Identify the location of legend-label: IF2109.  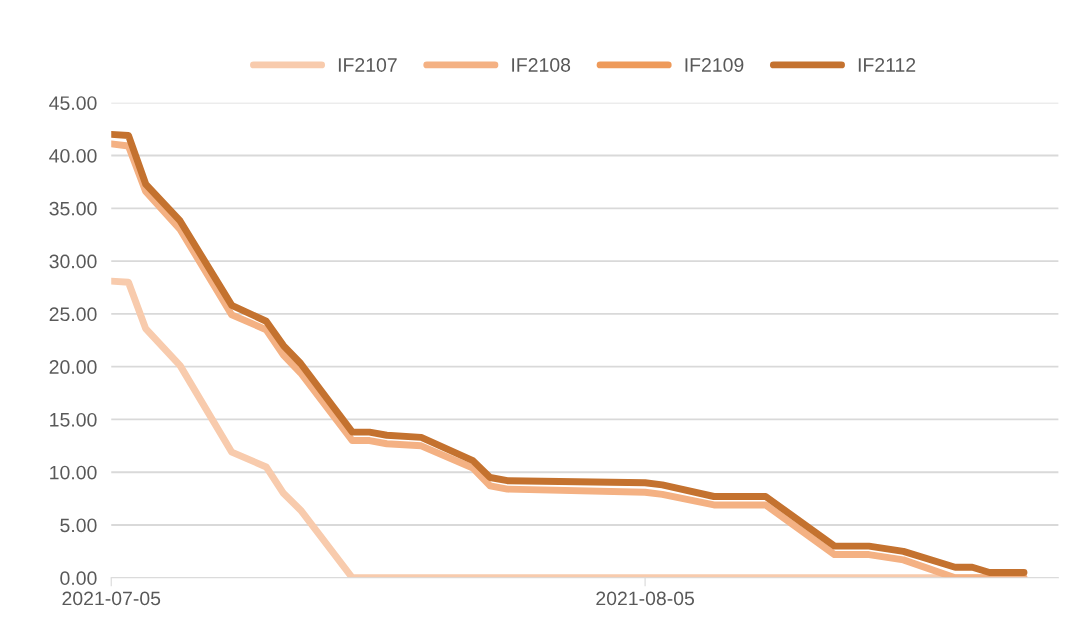
(714, 65).